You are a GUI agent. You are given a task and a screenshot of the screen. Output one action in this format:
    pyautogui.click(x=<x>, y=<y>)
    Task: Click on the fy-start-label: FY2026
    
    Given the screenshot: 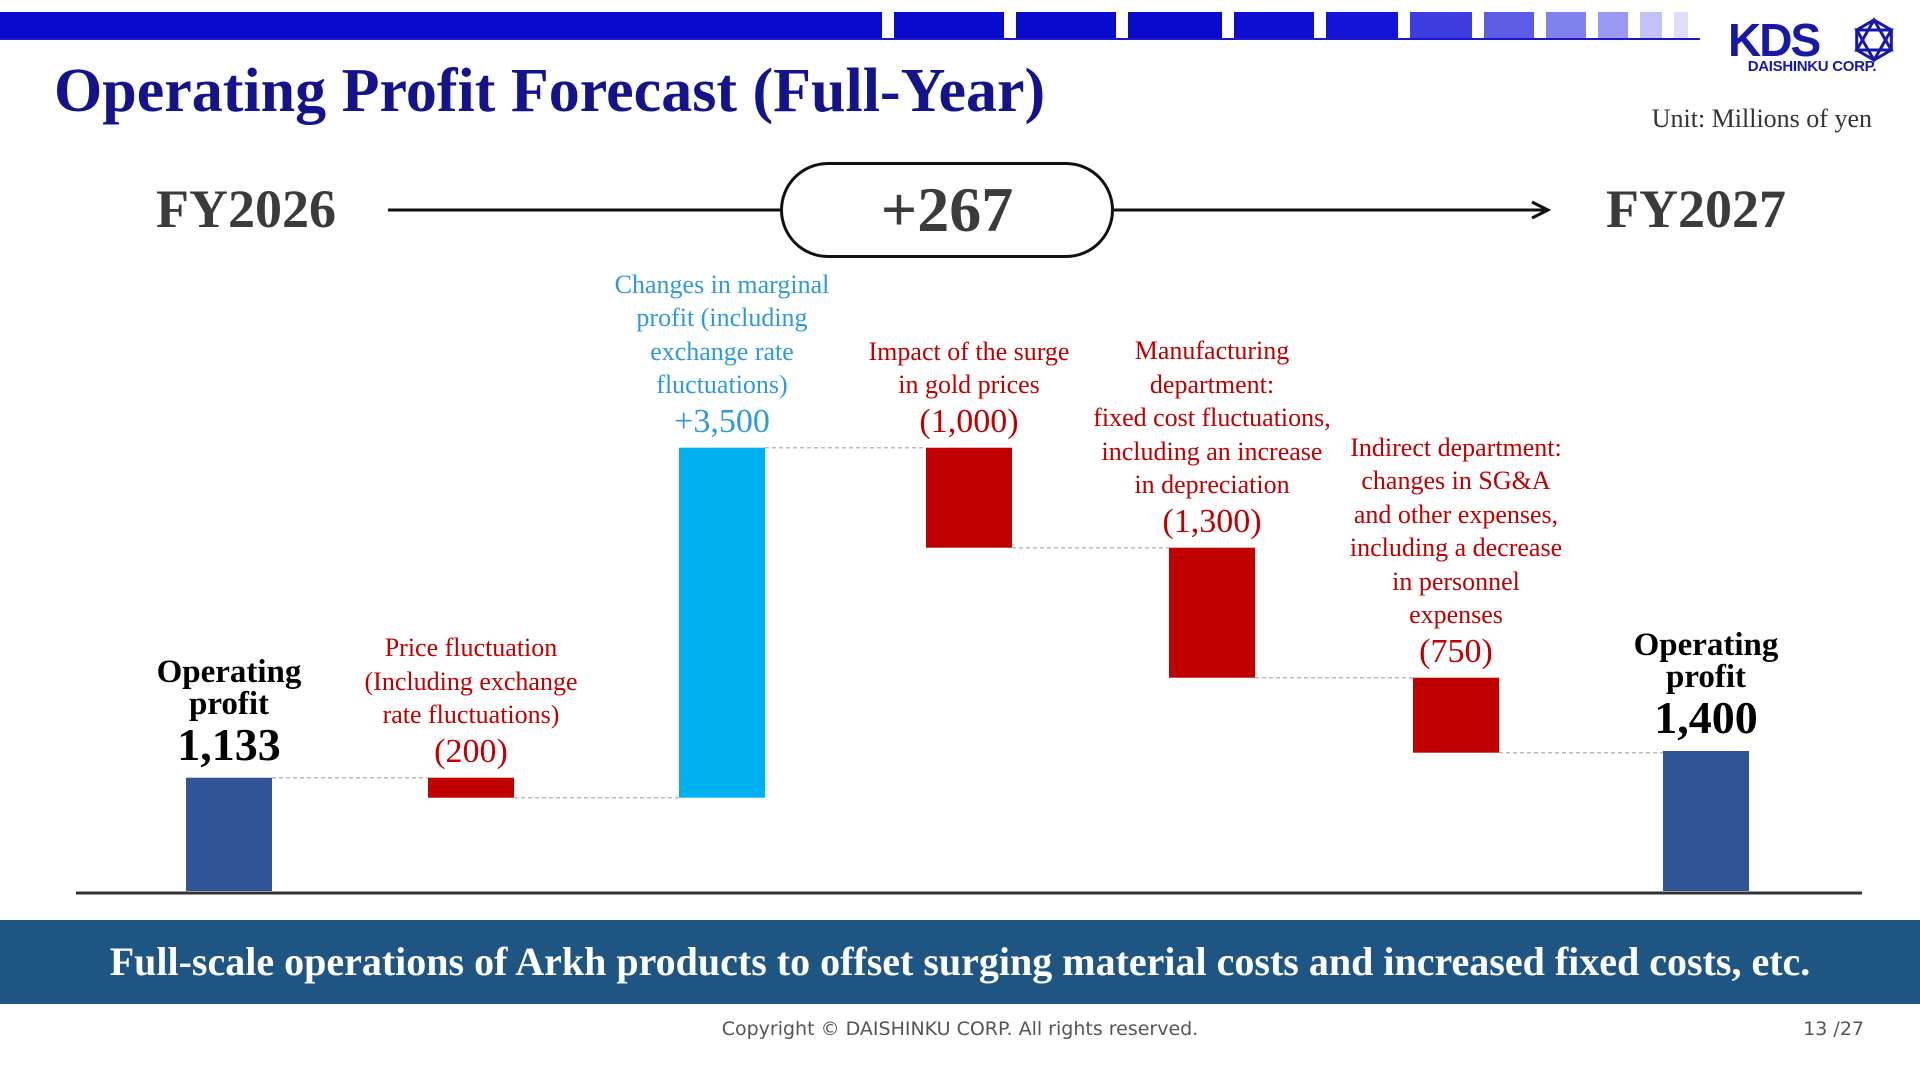 What is the action you would take?
    pyautogui.click(x=246, y=209)
    